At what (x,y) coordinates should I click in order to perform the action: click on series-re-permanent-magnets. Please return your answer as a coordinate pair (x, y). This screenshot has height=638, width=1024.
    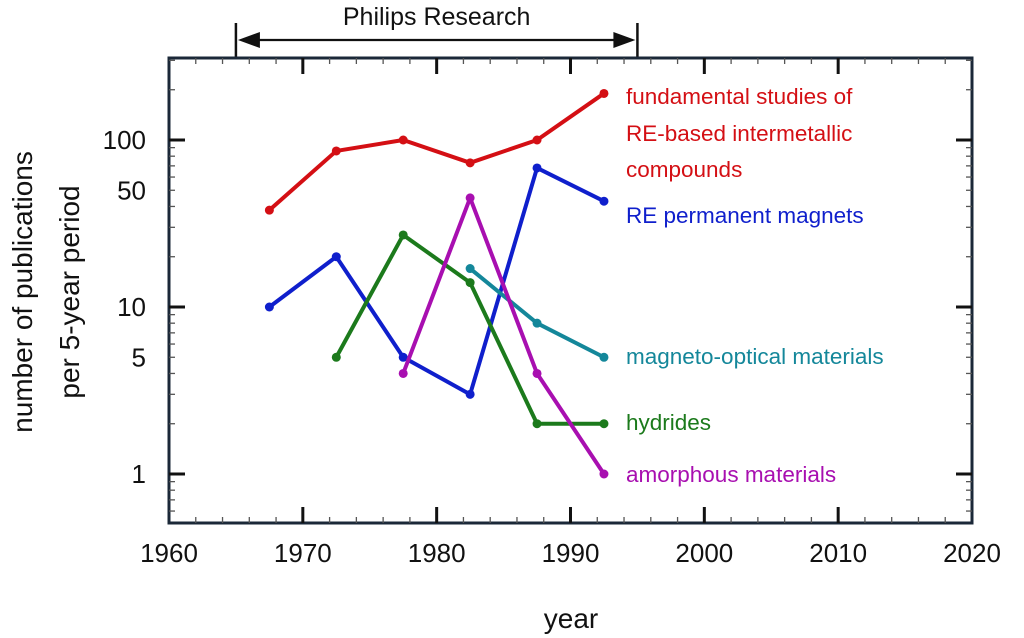
    Looking at the image, I should click on (436, 281).